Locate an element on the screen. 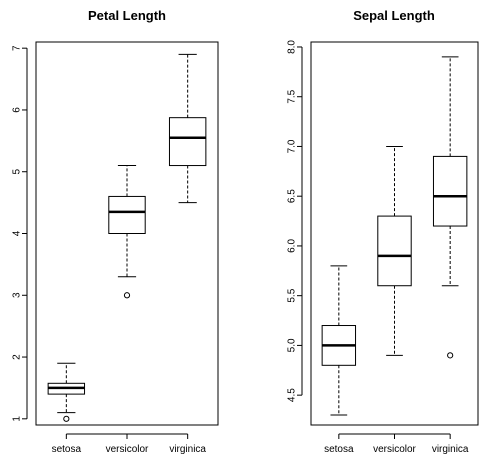 This screenshot has width=500, height=454. y-tick-label: 6.5 is located at coordinates (292, 196).